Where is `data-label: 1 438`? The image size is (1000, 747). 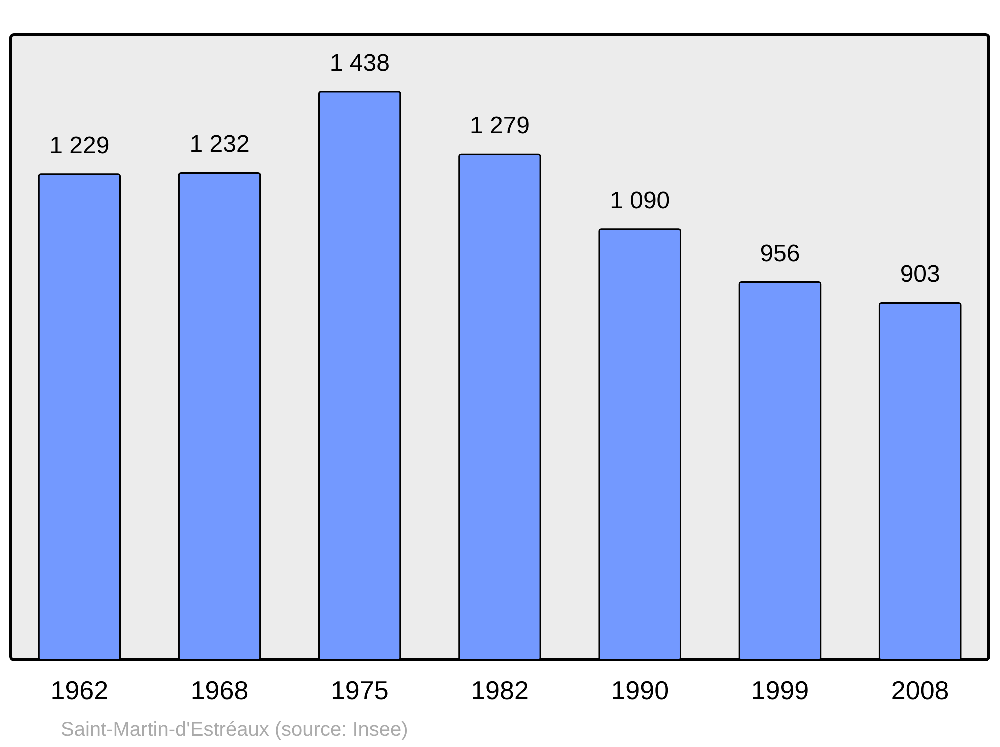
data-label: 1 438 is located at coordinates (360, 63).